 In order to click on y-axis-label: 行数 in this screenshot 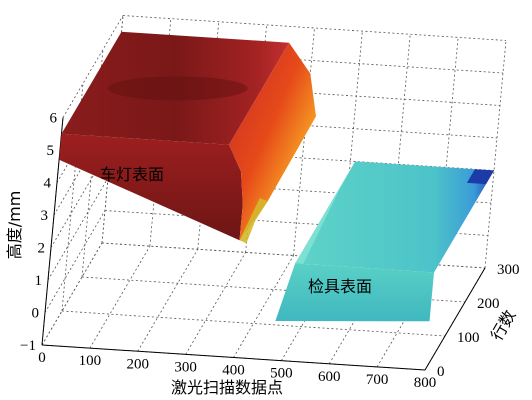, I will do `click(503, 325)`.